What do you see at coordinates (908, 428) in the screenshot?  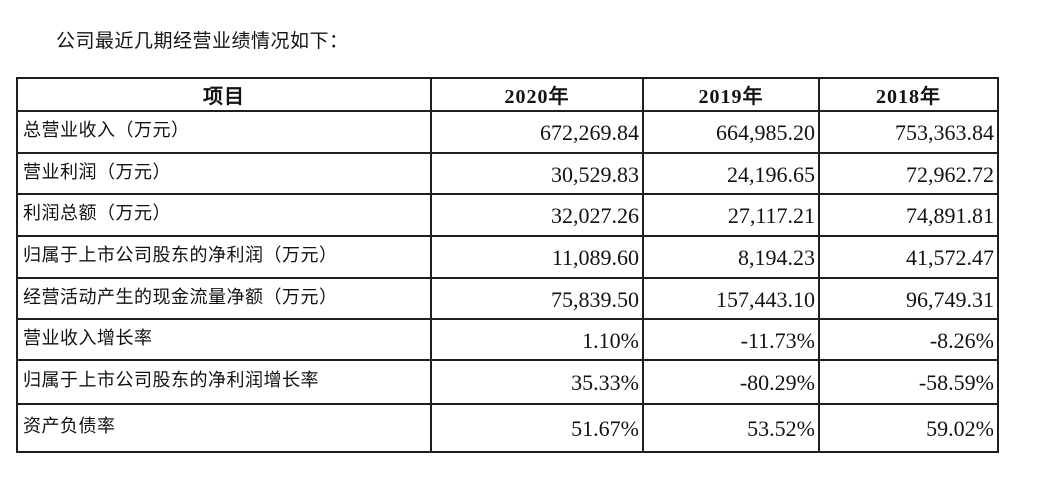 I see `cell-2018-value: 59.02%` at bounding box center [908, 428].